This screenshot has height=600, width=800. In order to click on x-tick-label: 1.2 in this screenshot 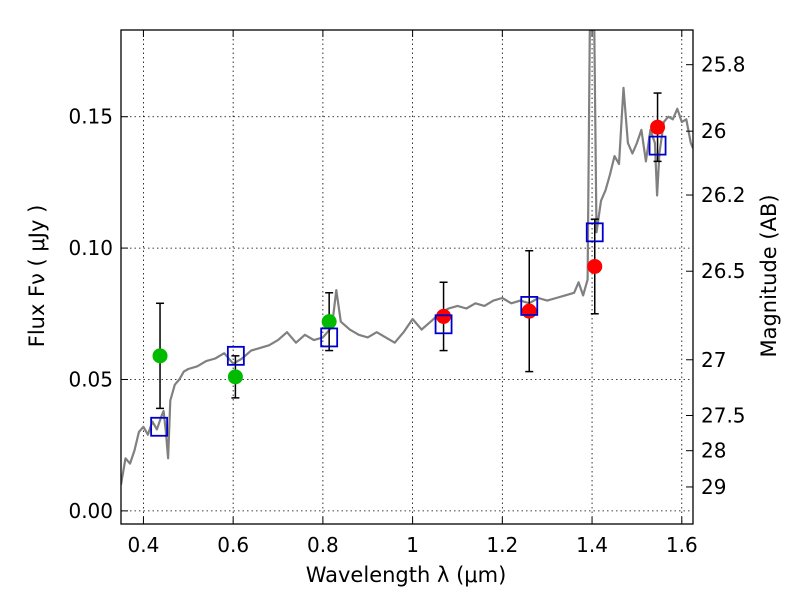, I will do `click(502, 545)`.